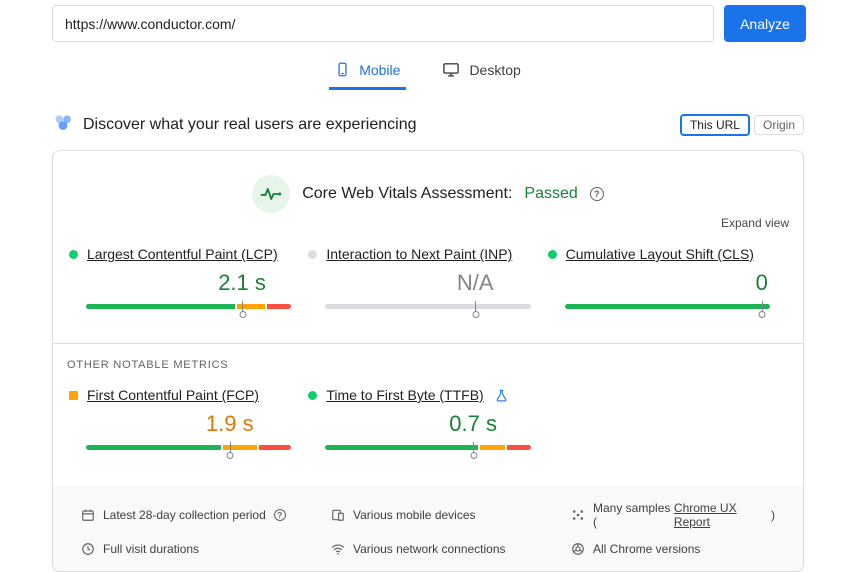  I want to click on metric-value-row: 0.7 s, so click(427, 425).